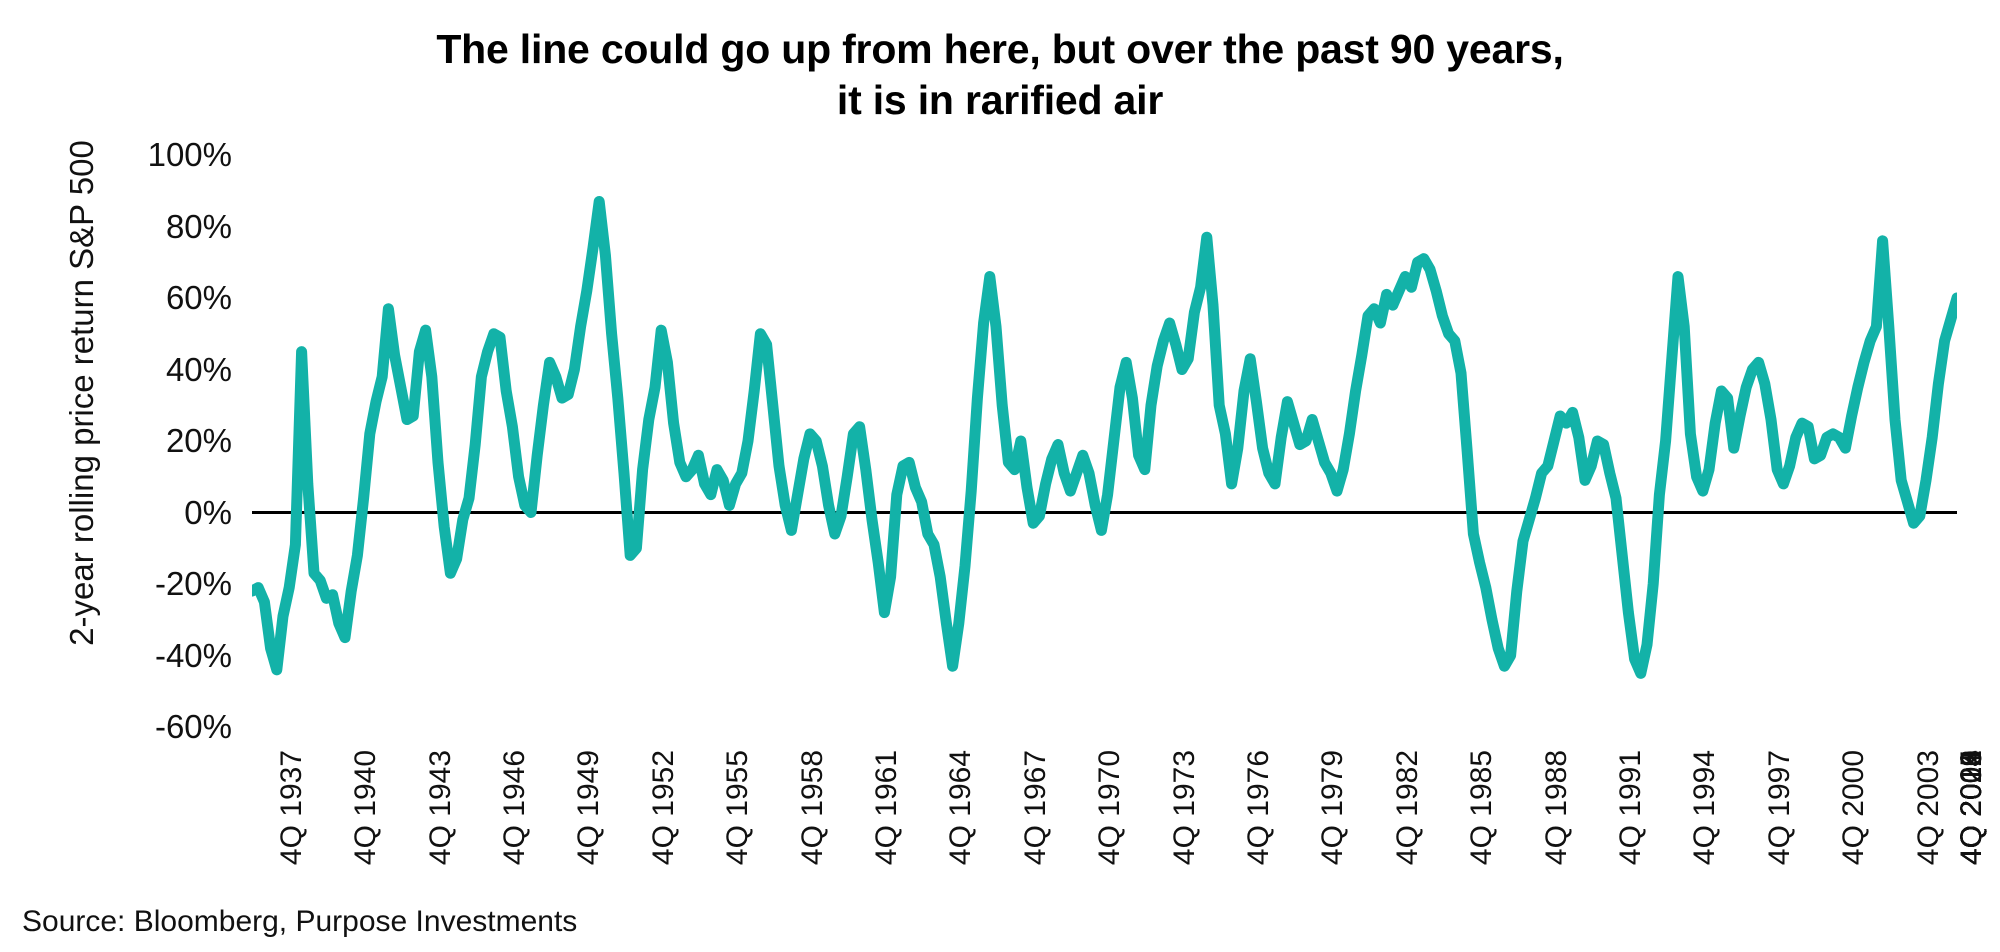  Describe the element at coordinates (589, 808) in the screenshot. I see `x-tick-label: 4Q 1949` at that location.